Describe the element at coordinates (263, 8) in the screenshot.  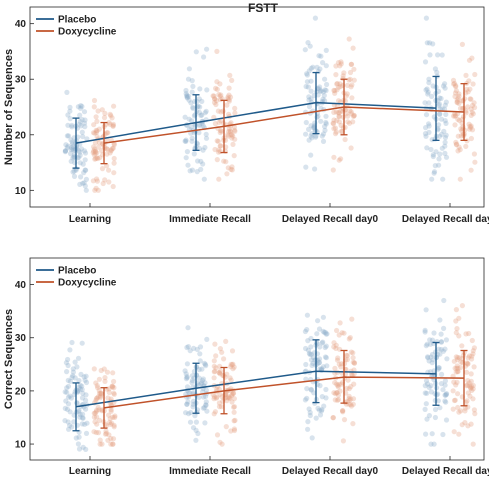
I see `chart-title: FSTT` at that location.